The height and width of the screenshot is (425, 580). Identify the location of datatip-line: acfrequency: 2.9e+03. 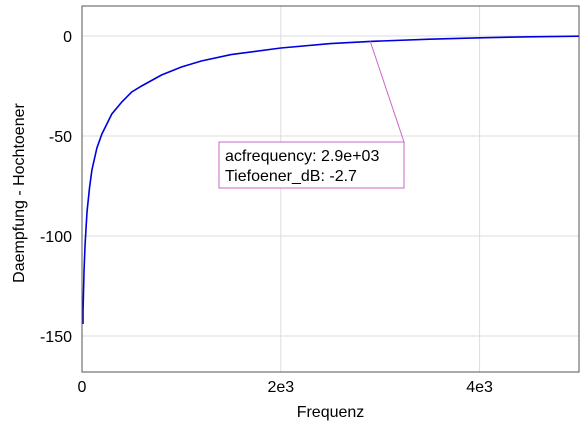
(302, 156).